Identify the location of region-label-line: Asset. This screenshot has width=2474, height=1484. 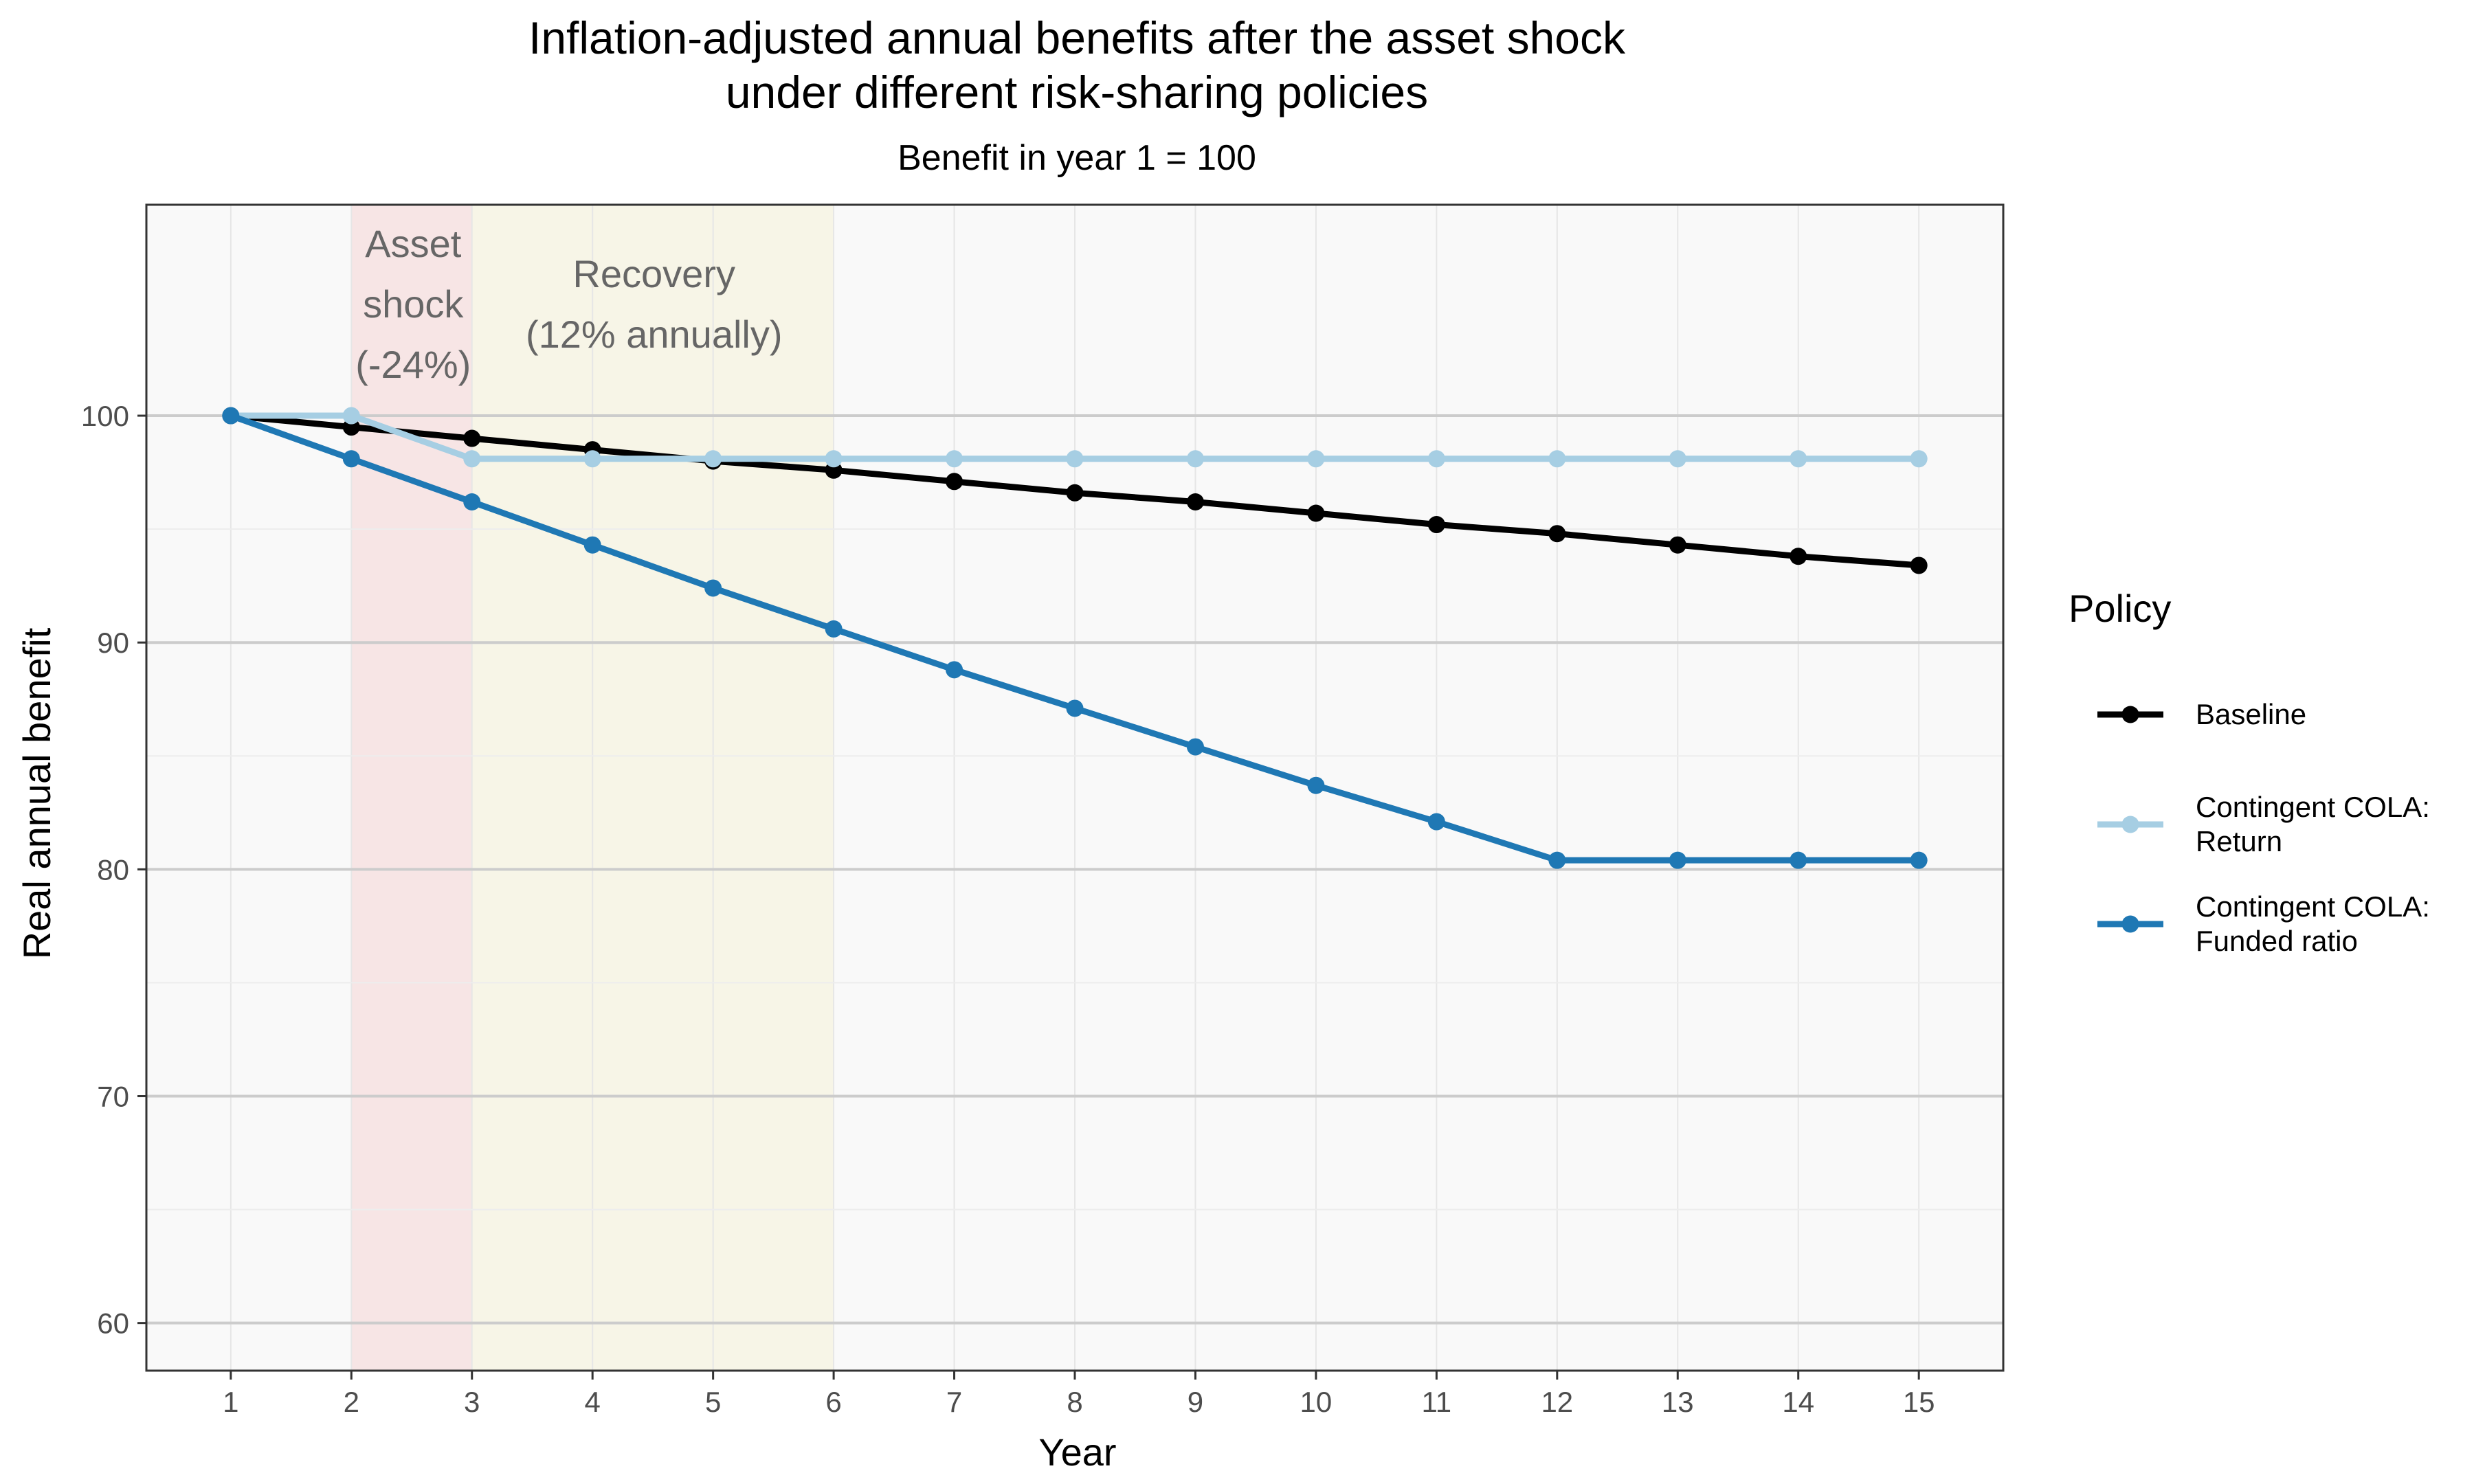
(413, 243).